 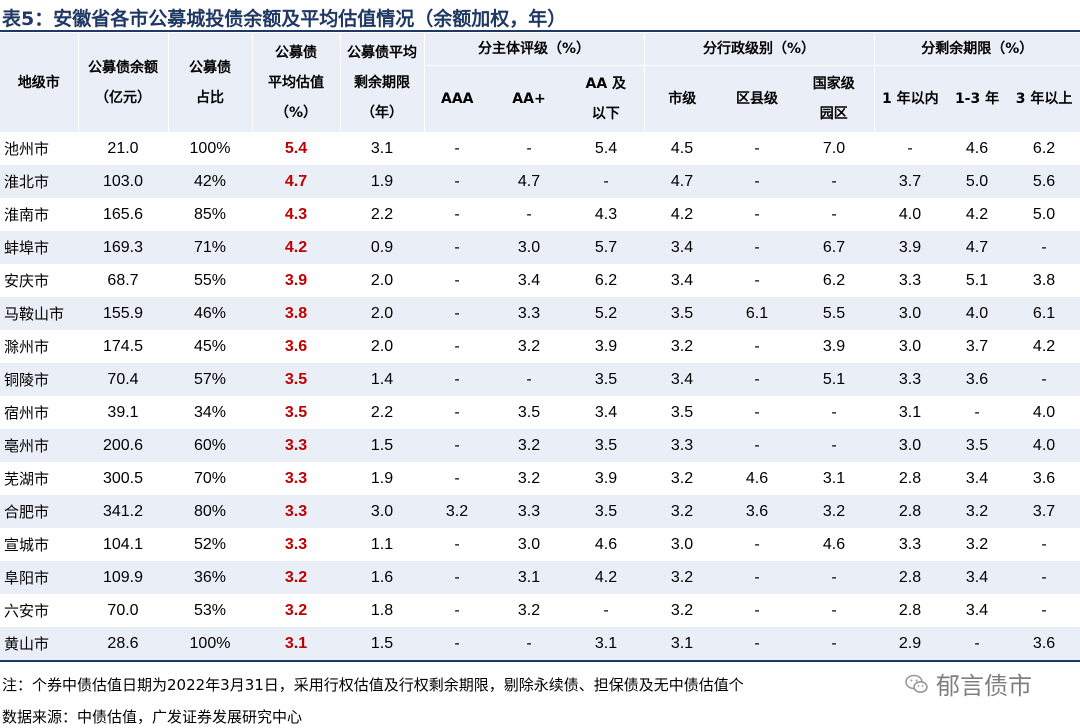 I want to click on header-avg-valuation: 公募债 平均估值 （%）, so click(x=295, y=82).